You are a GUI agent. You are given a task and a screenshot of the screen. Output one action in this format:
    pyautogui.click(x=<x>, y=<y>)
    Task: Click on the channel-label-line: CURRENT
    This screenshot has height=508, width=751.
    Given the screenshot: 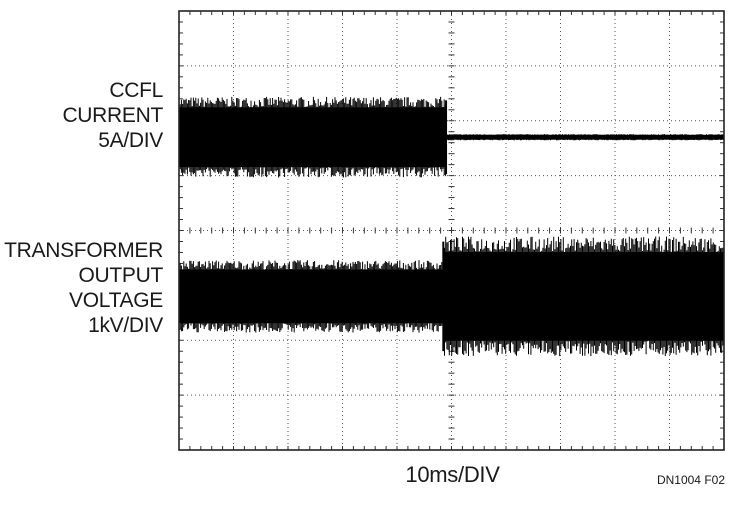 What is the action you would take?
    pyautogui.click(x=112, y=115)
    